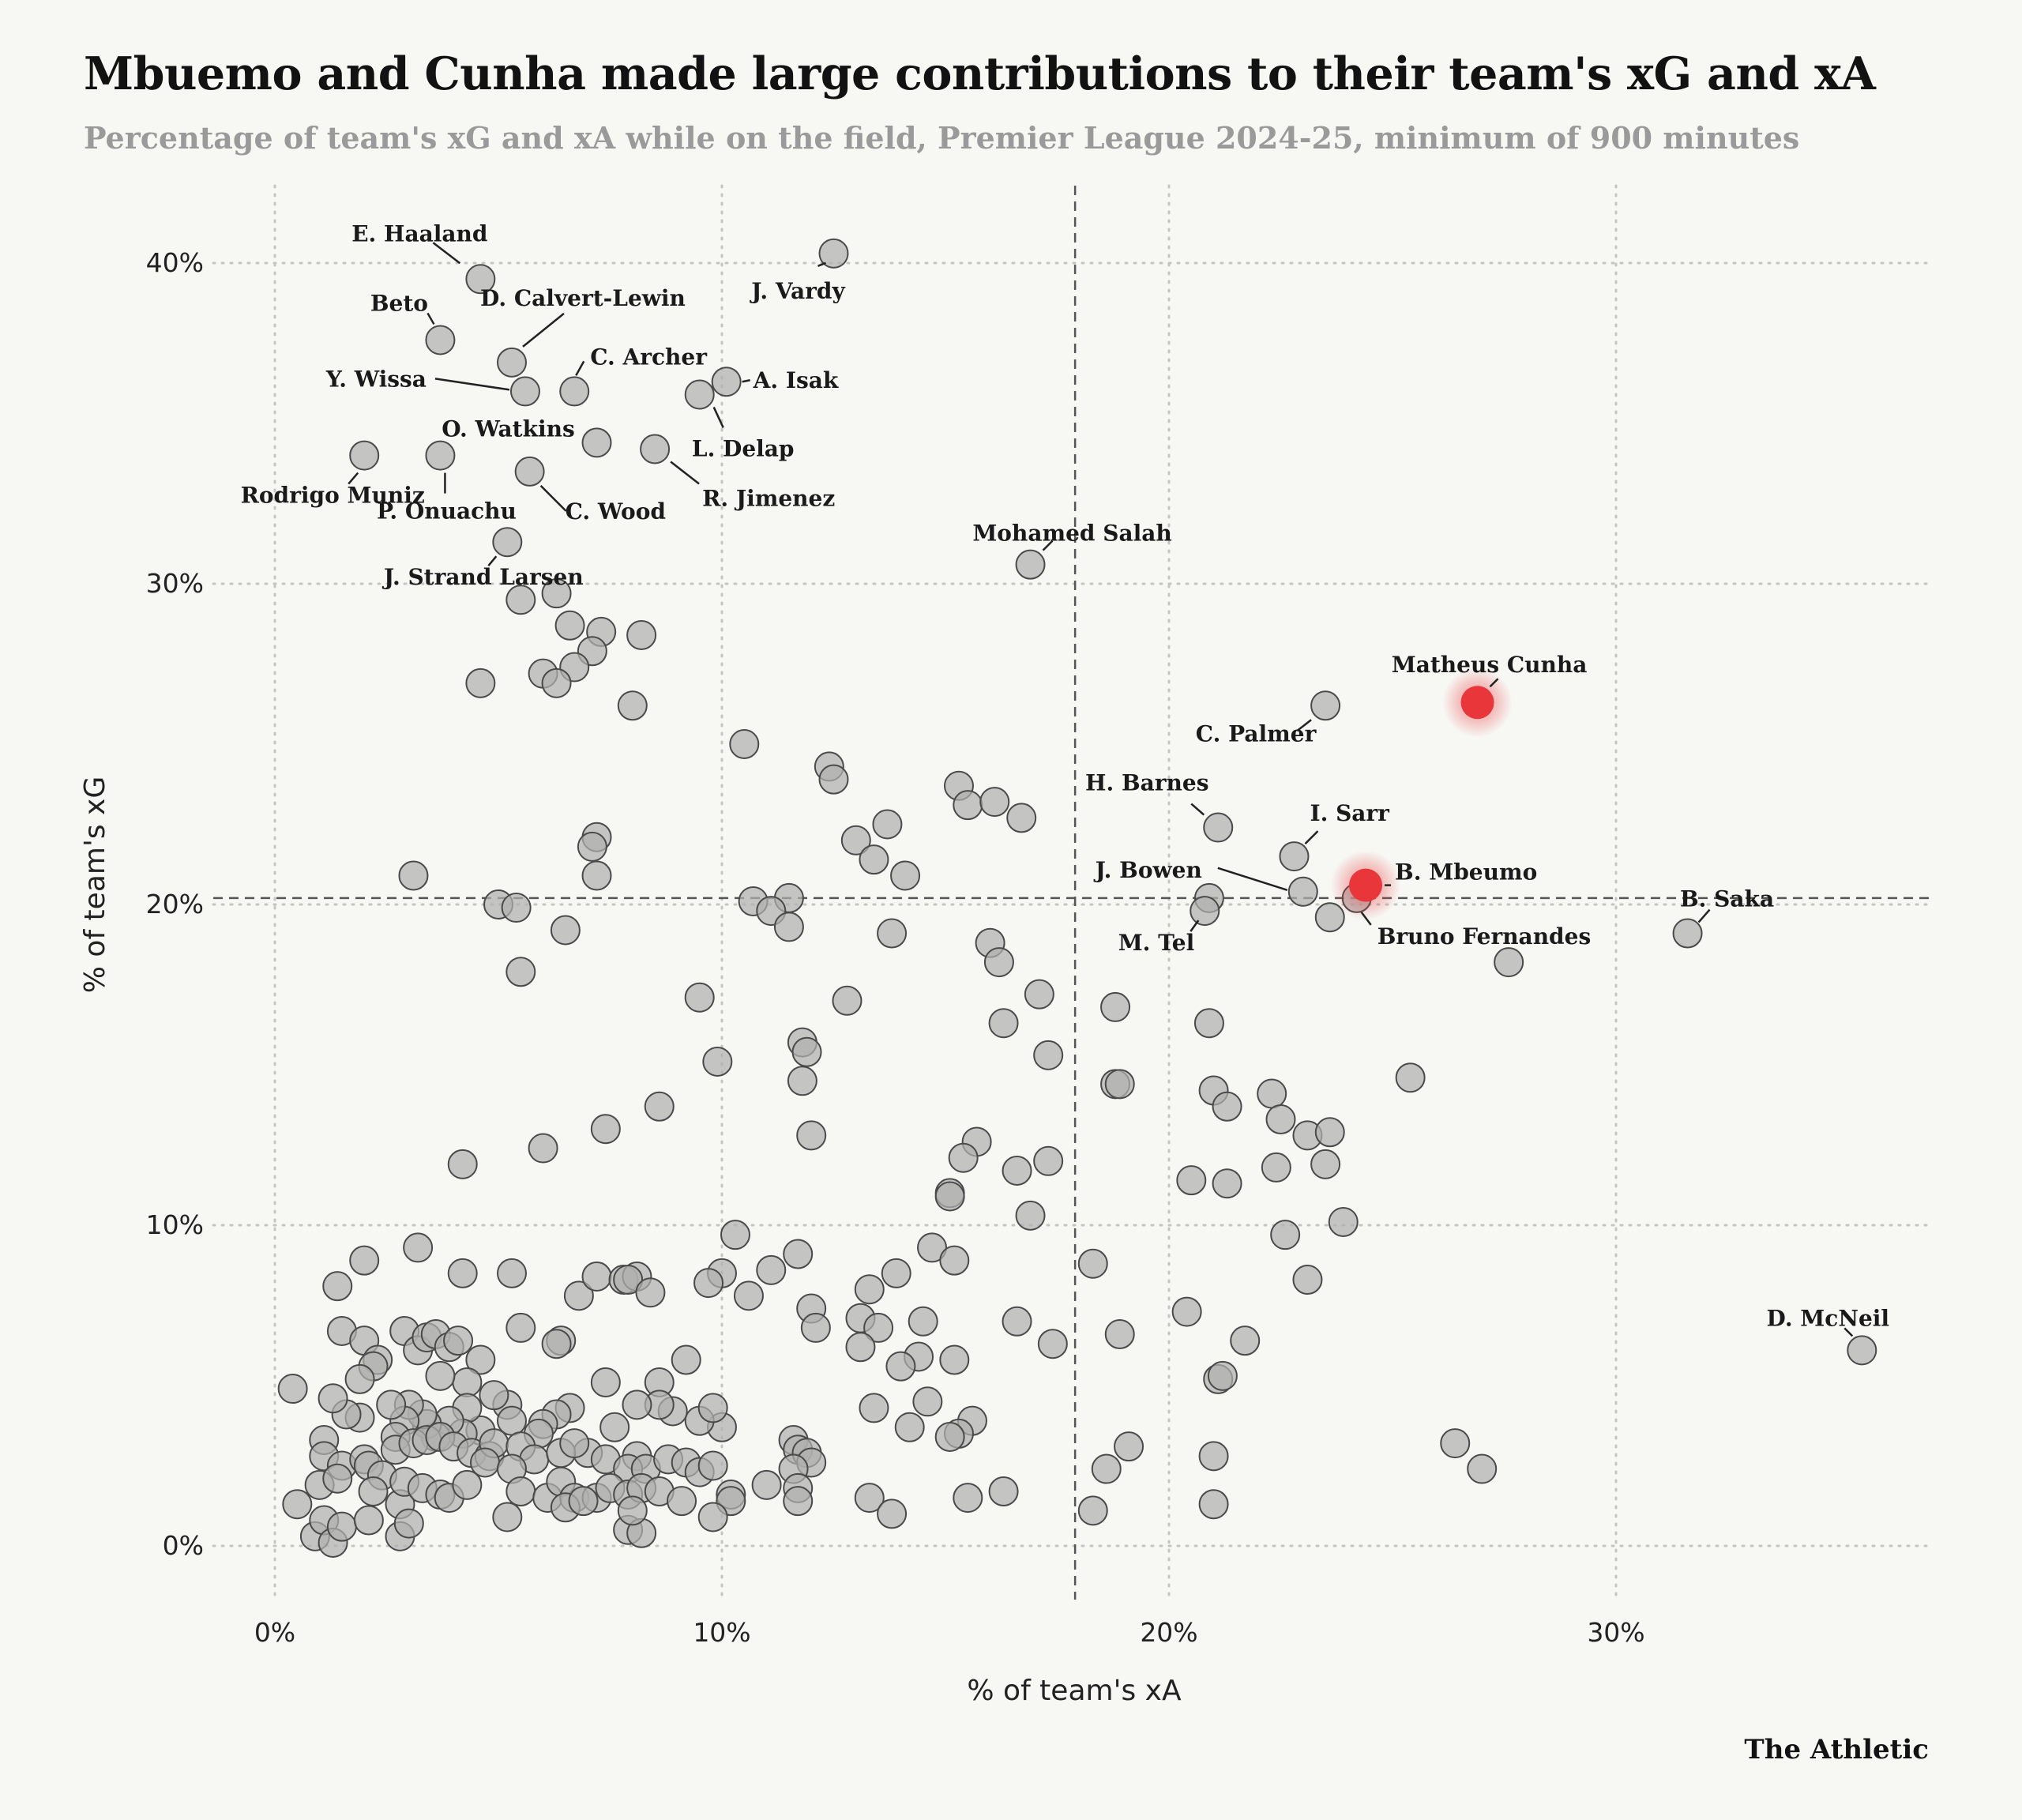 This screenshot has width=2022, height=1820. Describe the element at coordinates (1350, 813) in the screenshot. I see `point-label: I. Sarr` at that location.